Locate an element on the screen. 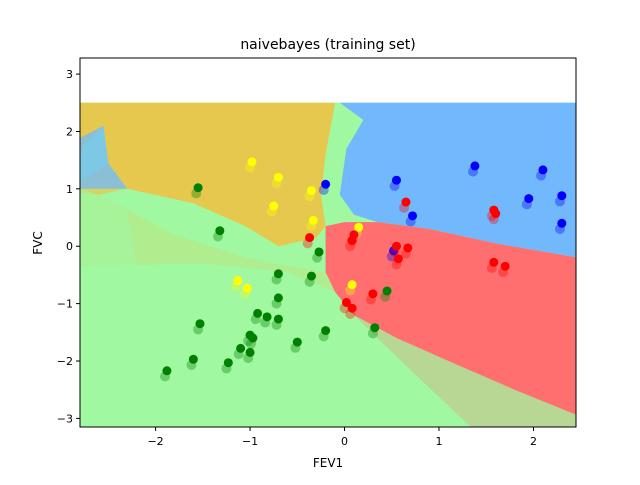 Image resolution: width=640 pixels, height=485 pixels. y-tick-label-0: −3 is located at coordinates (65, 418).